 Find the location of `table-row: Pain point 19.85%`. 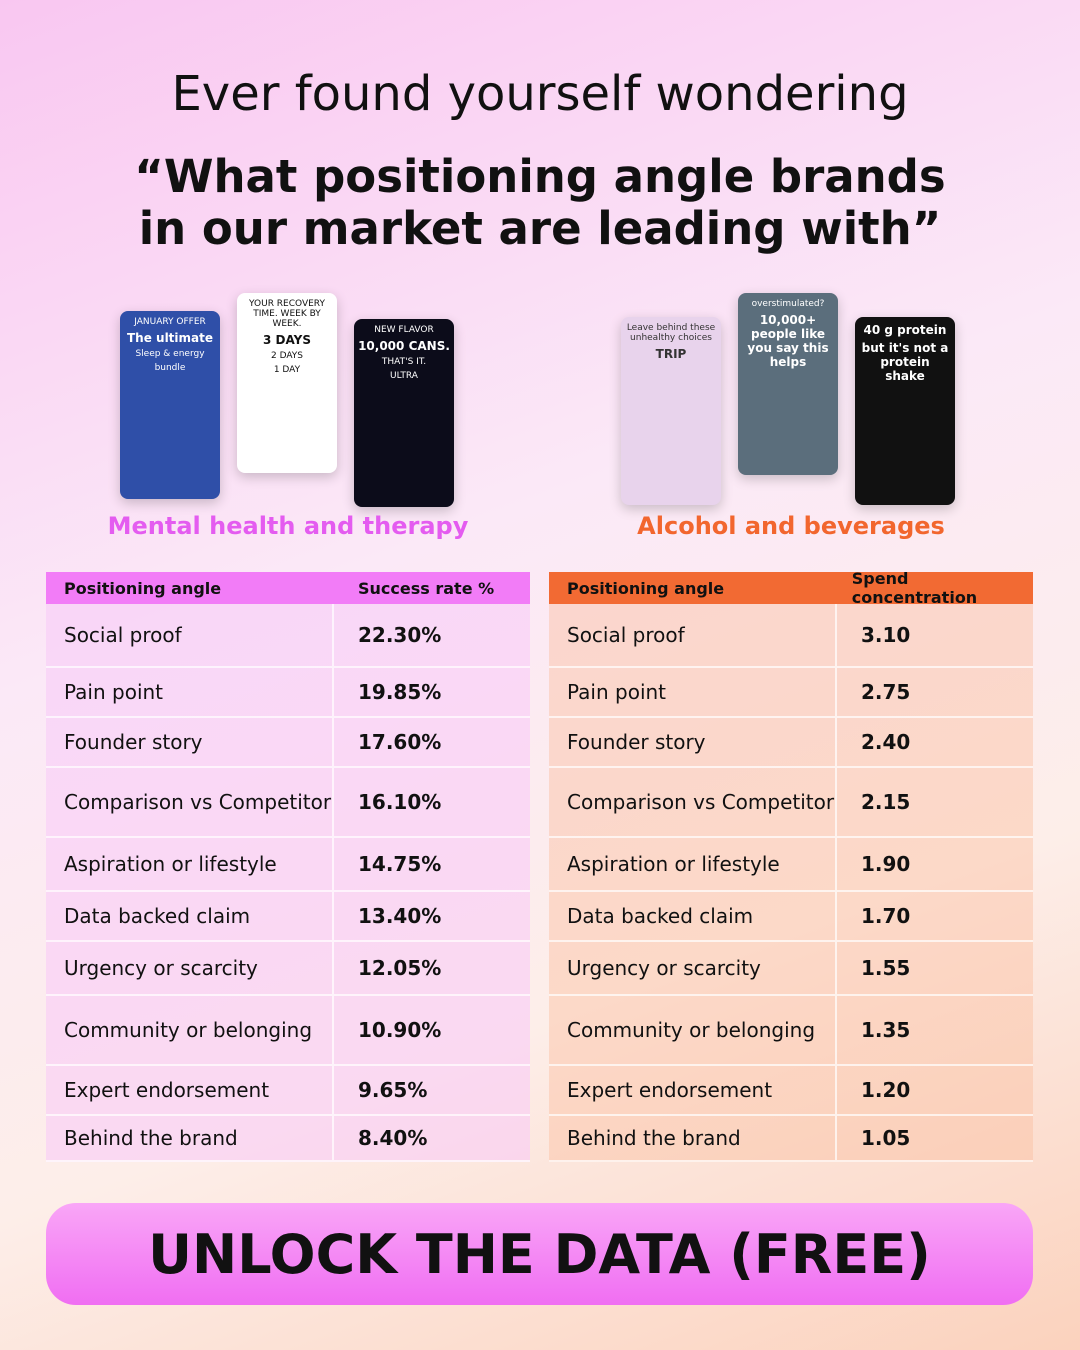

table-row: Pain point 19.85% is located at coordinates (288, 693).